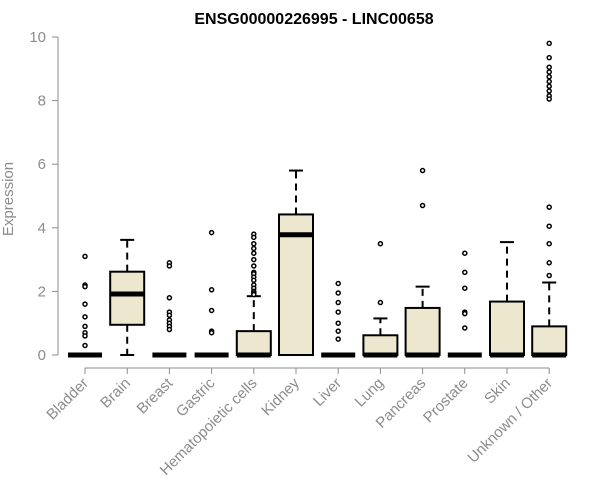 The height and width of the screenshot is (500, 600). I want to click on x-tick-label: Lung, so click(370, 393).